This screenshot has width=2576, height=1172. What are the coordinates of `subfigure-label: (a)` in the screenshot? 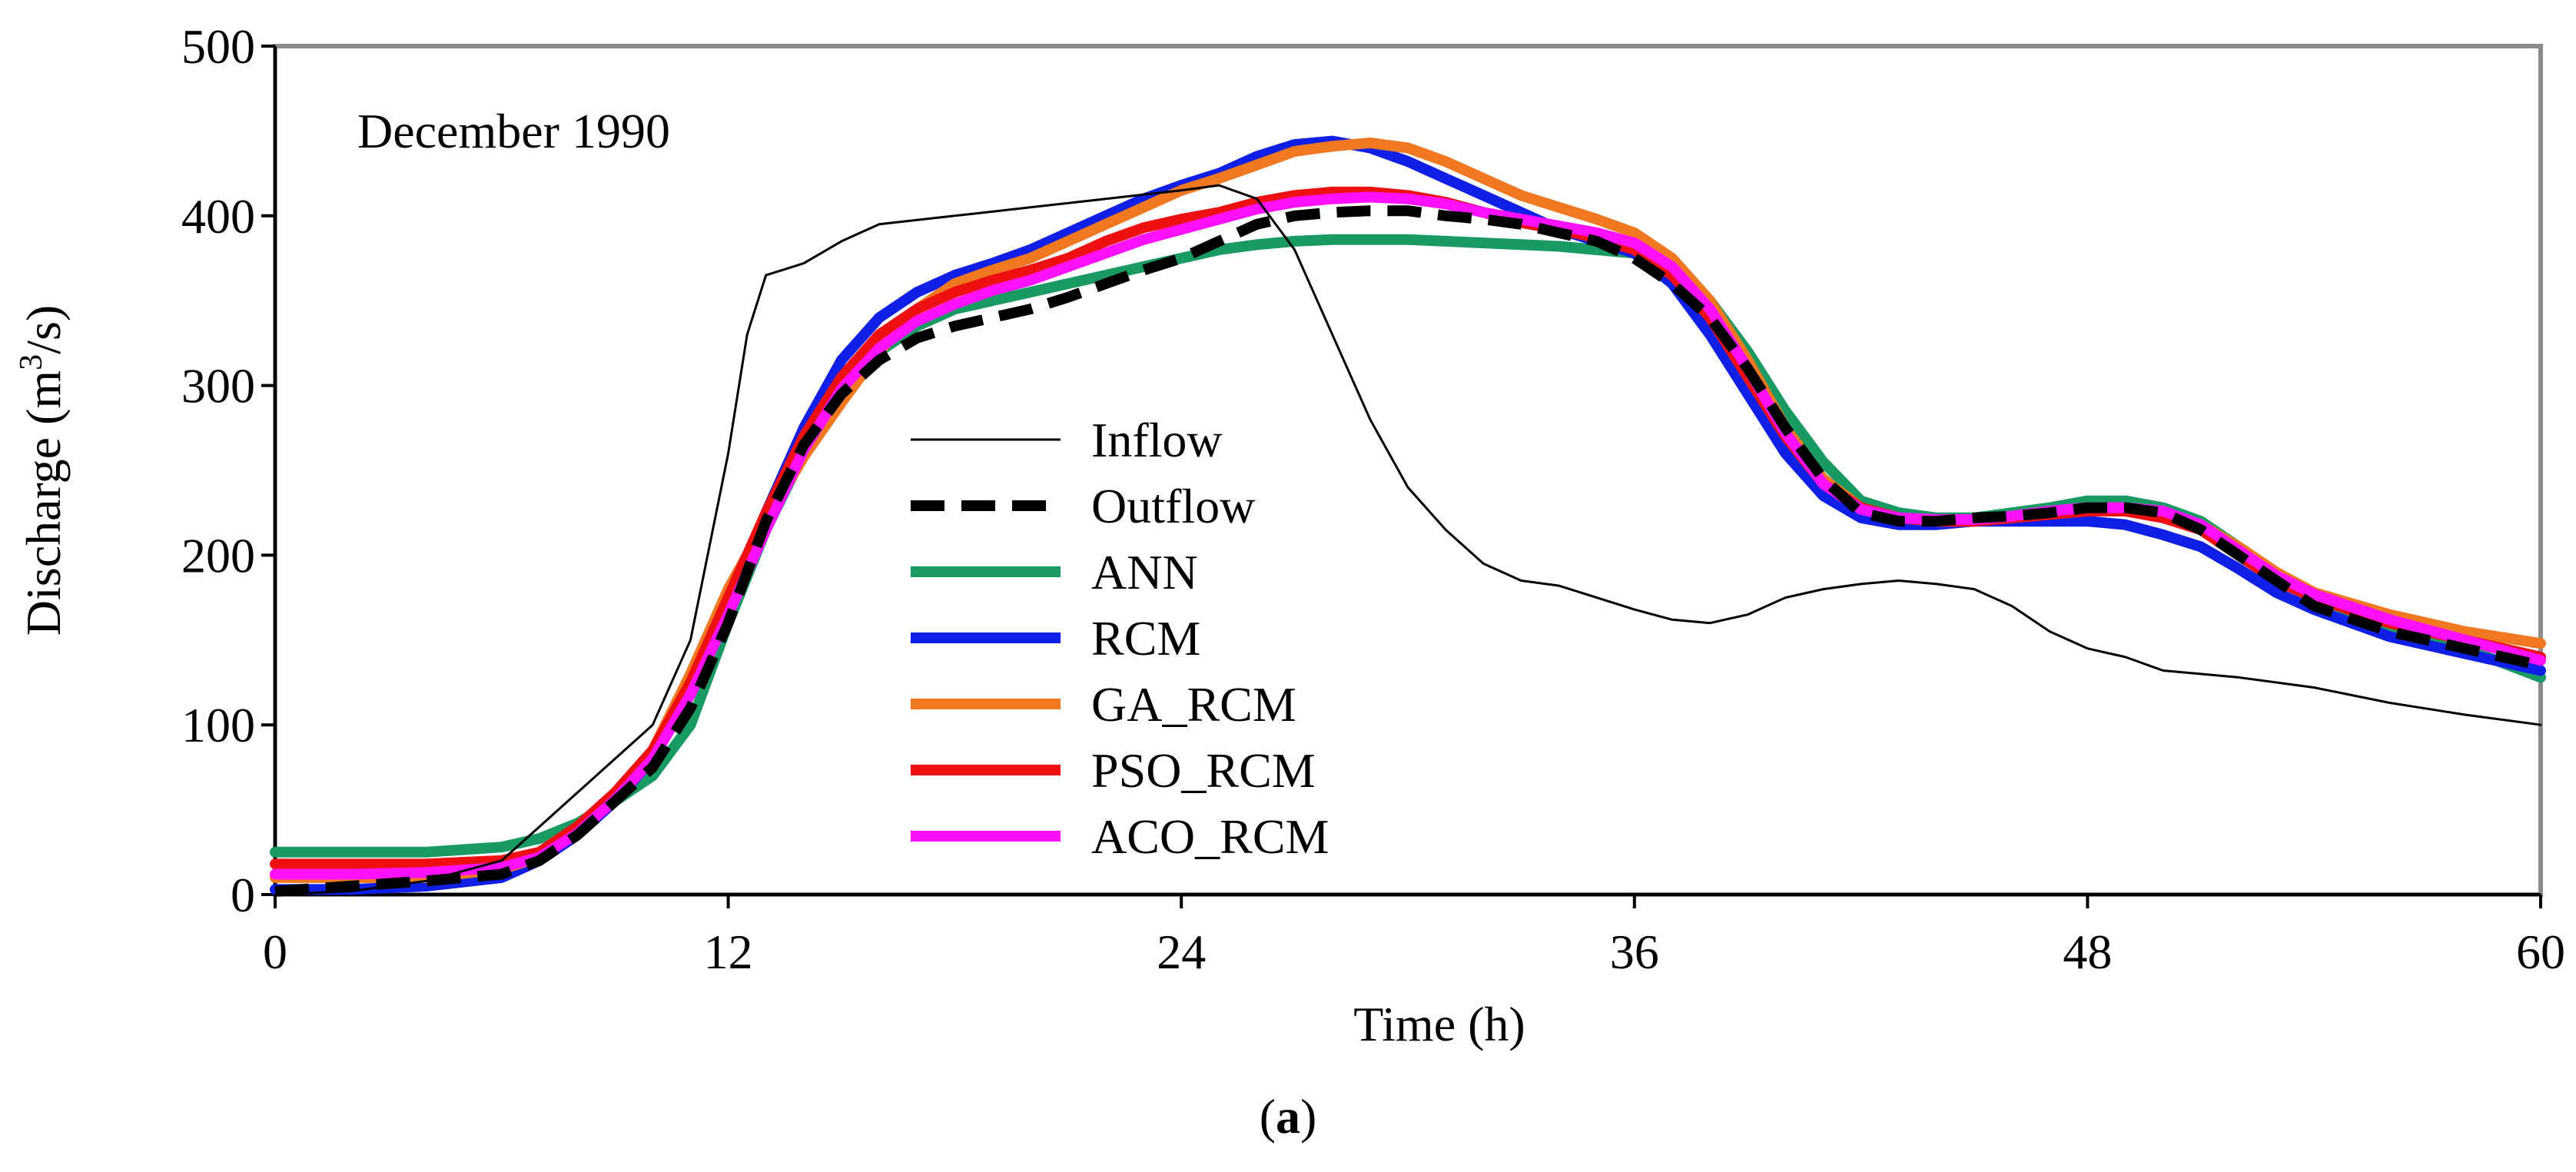 It's located at (1288, 1116).